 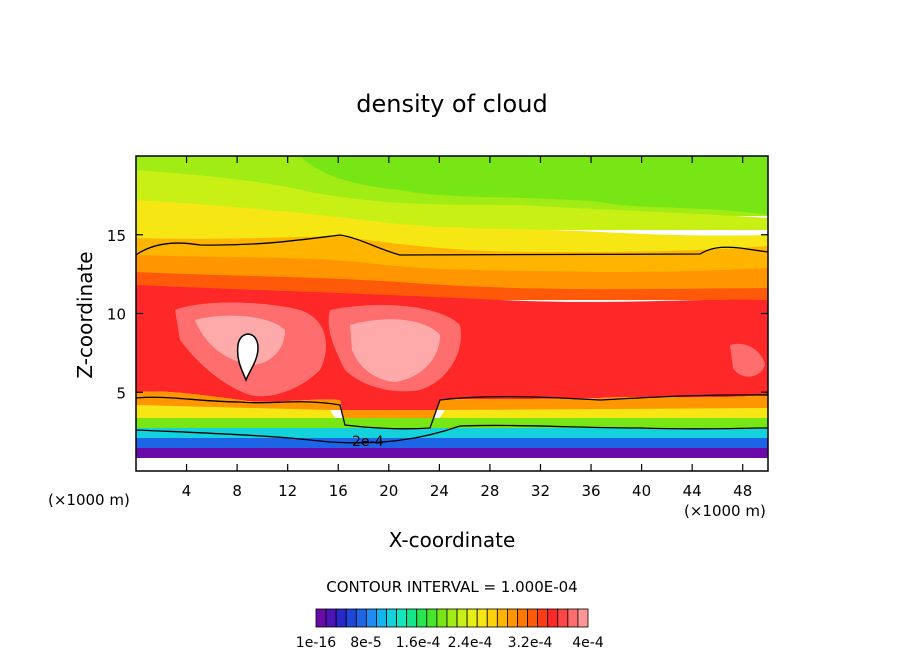 I want to click on colorbar-tick-label: 3.2e-4, so click(x=530, y=643).